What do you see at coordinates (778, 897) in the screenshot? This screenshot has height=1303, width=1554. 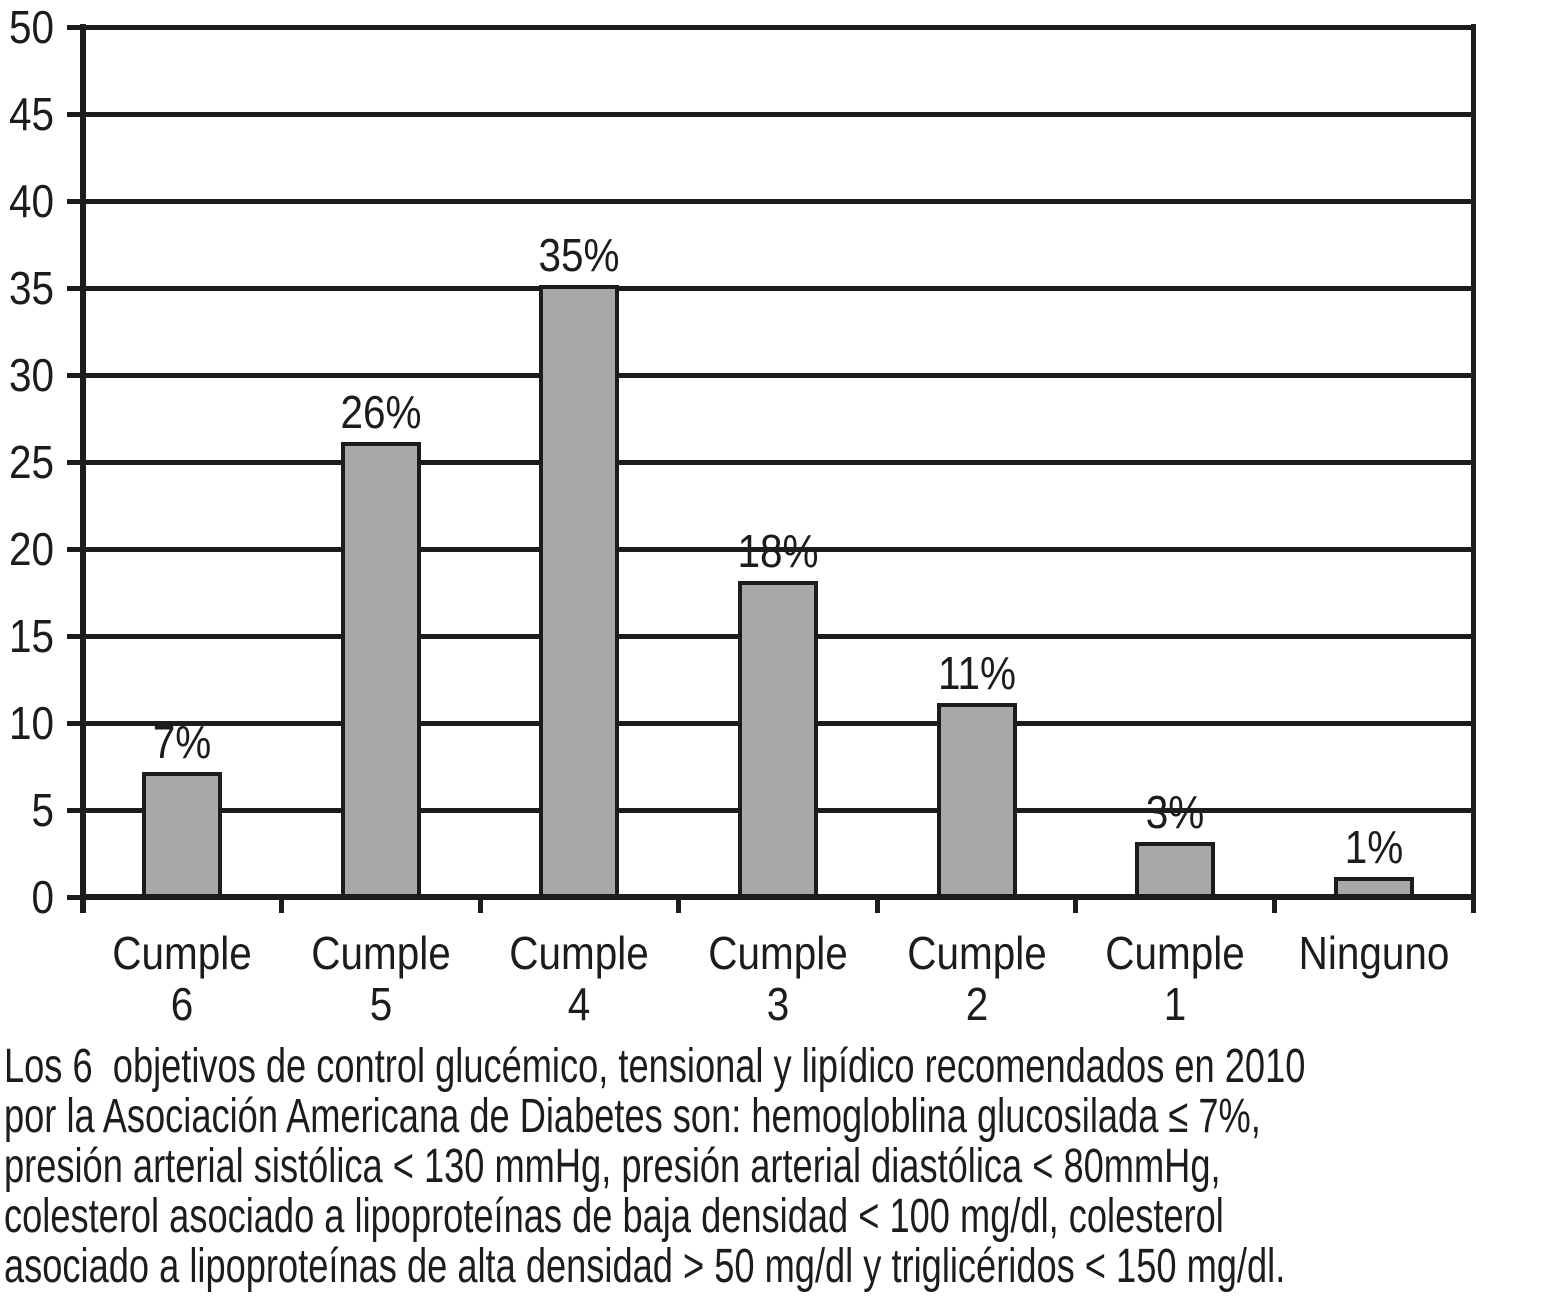 I see `x-axis-line` at bounding box center [778, 897].